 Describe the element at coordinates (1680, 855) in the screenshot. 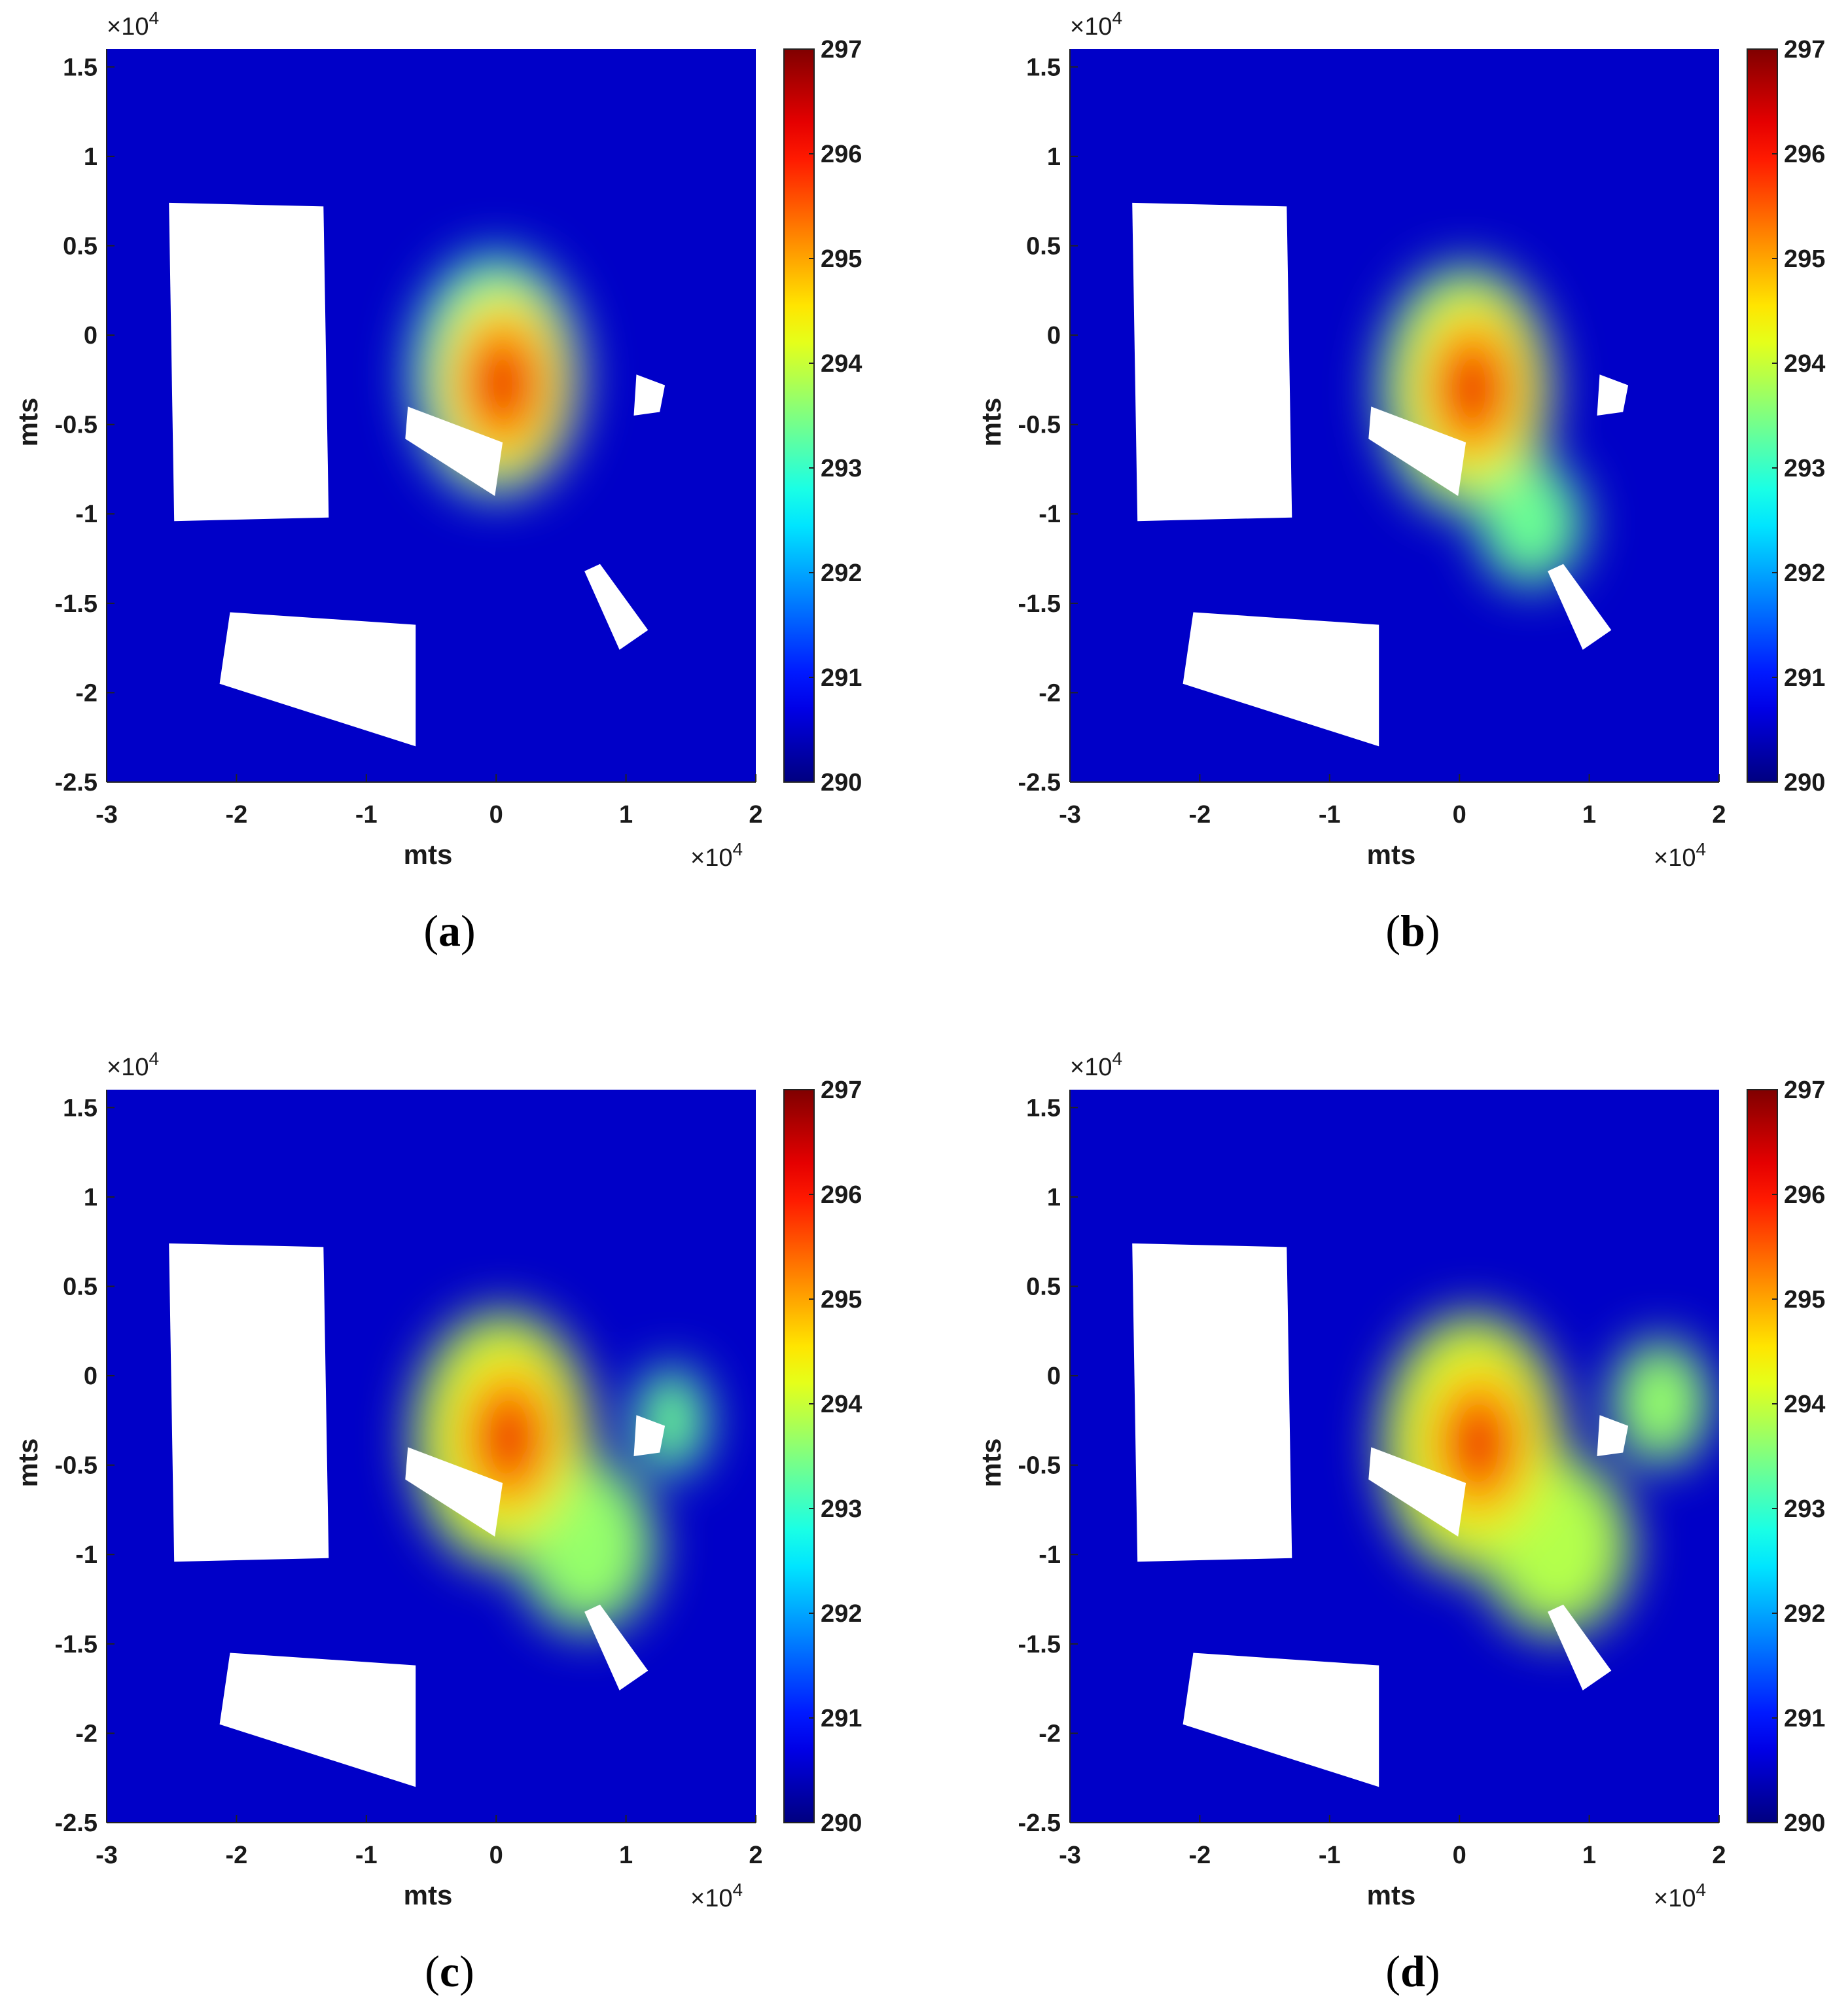

I see `x-multiplier: ×10⁴` at that location.